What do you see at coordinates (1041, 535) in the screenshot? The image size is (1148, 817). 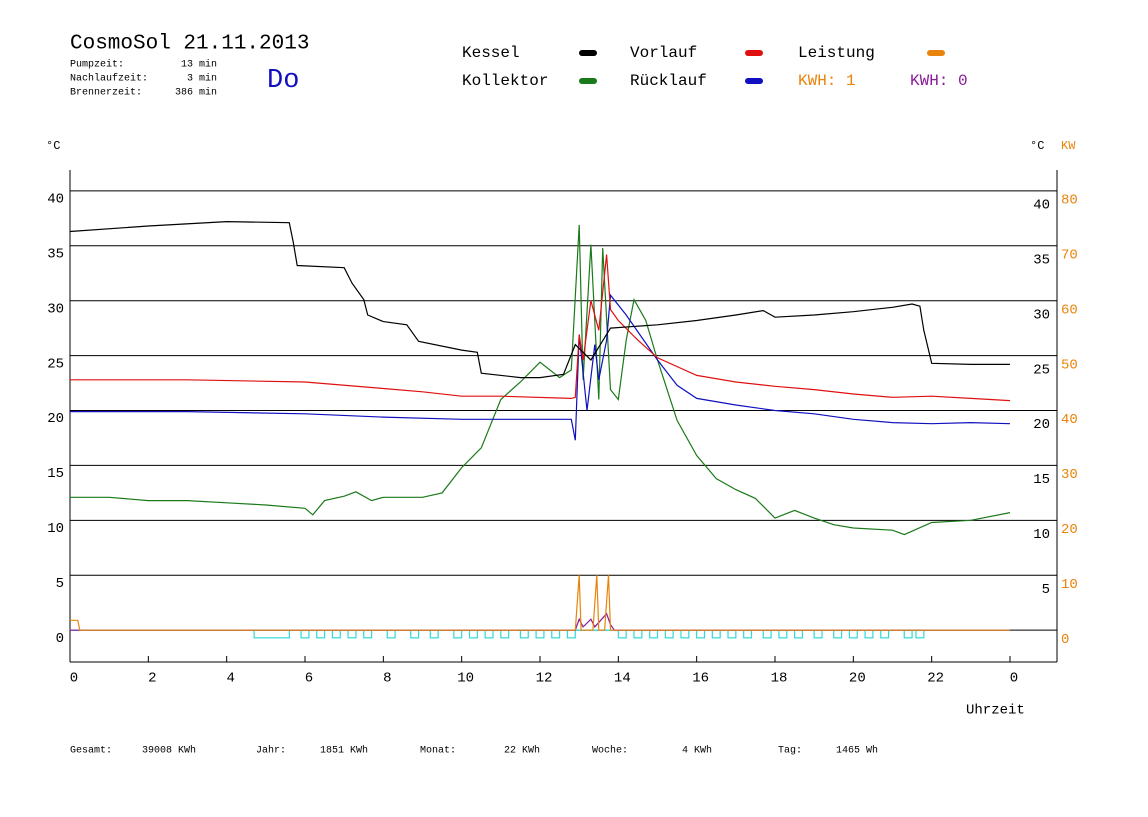 I see `y-right-tick-label: 10` at bounding box center [1041, 535].